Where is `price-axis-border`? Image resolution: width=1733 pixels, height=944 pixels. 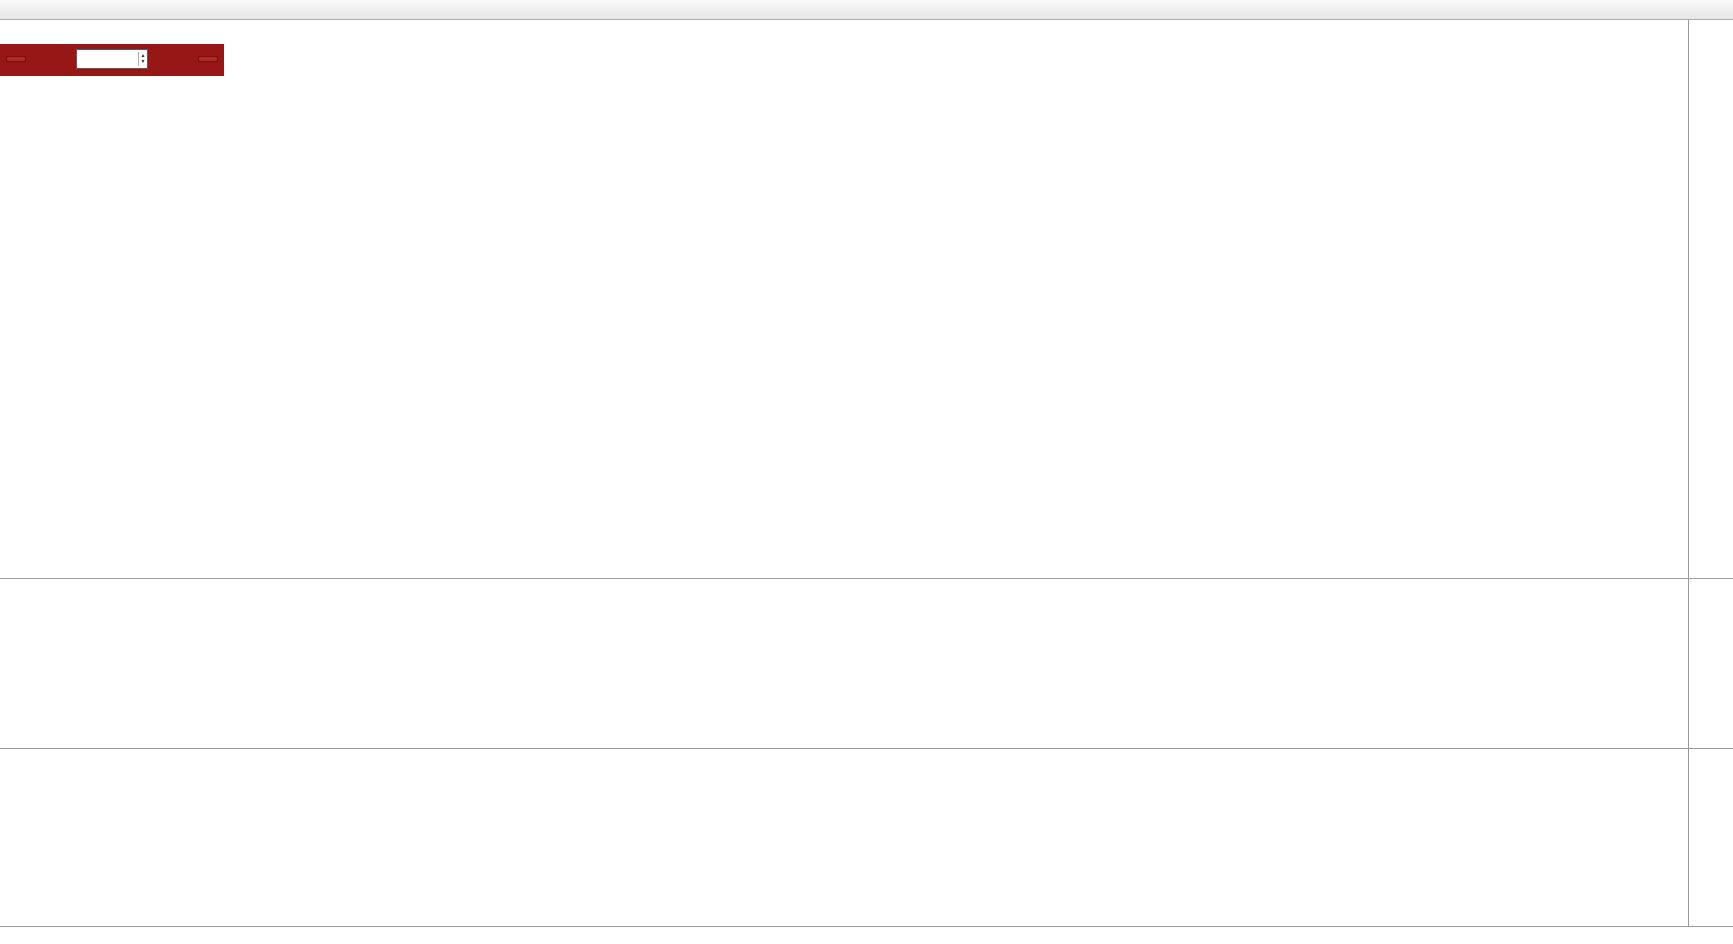 price-axis-border is located at coordinates (1688, 473).